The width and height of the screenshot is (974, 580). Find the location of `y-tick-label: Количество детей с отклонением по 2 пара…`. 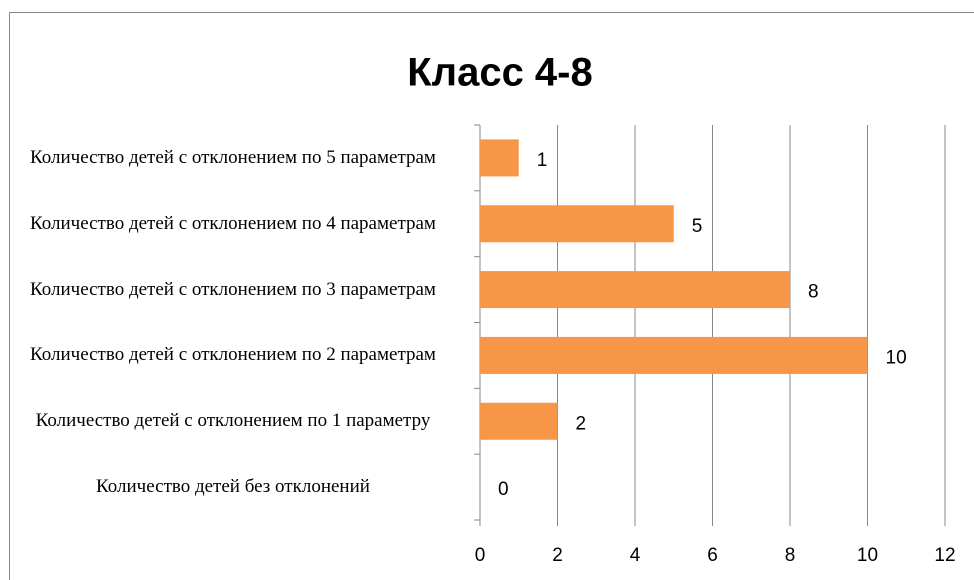

y-tick-label: Количество детей с отклонением по 2 пара… is located at coordinates (233, 355).